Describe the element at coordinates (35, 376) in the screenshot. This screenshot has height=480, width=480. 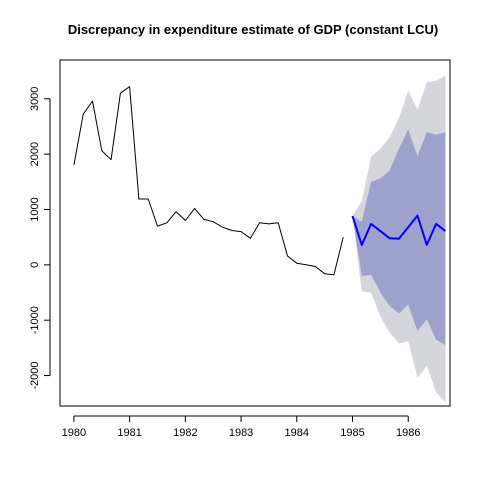
I see `y-tick-label: -2000` at that location.